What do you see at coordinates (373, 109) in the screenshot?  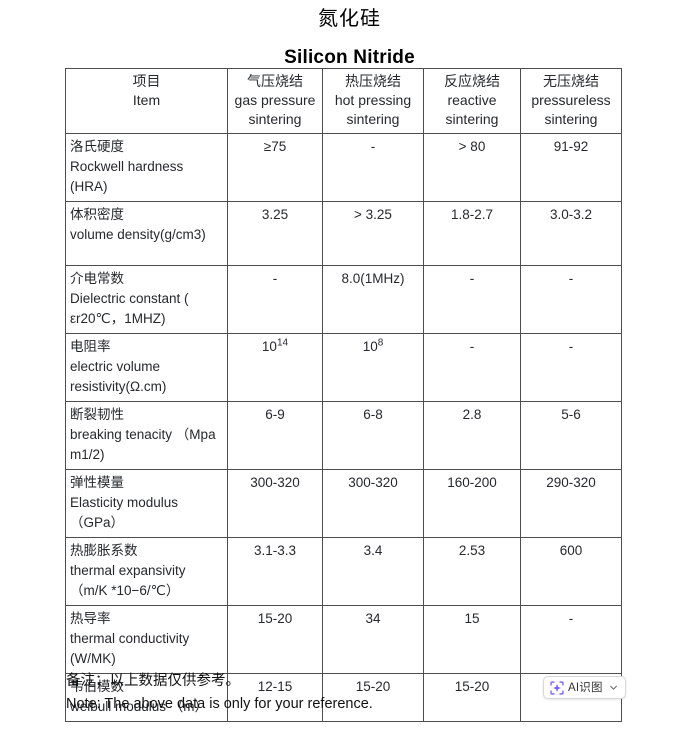 I see `column-header-hot-pressing-sintering-en: hot pressing sintering` at bounding box center [373, 109].